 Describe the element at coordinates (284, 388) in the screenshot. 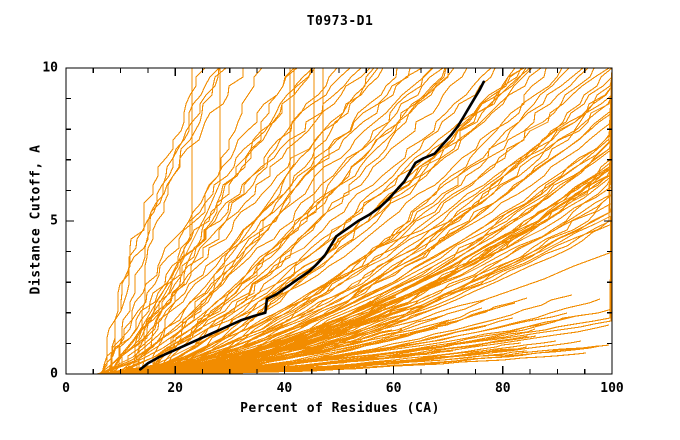

I see `x-tick-label: 40` at that location.